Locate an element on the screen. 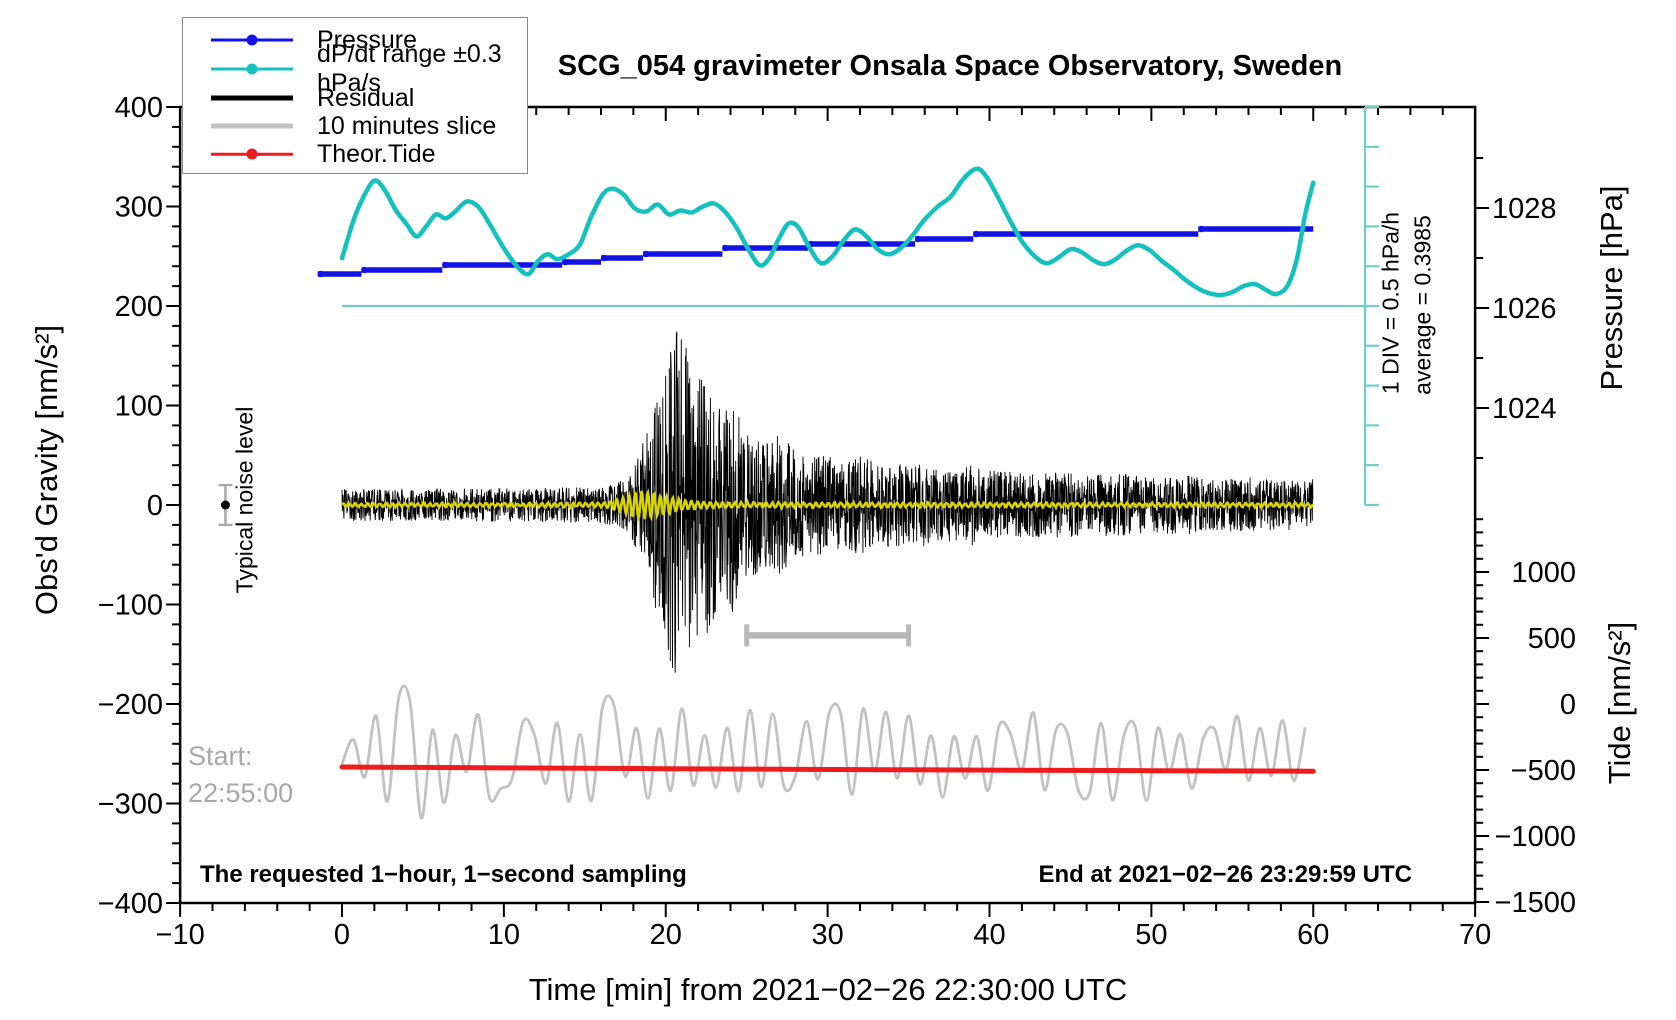  gravity-axis-label: Obs'd Gravity [nm/s²] is located at coordinates (46, 470).